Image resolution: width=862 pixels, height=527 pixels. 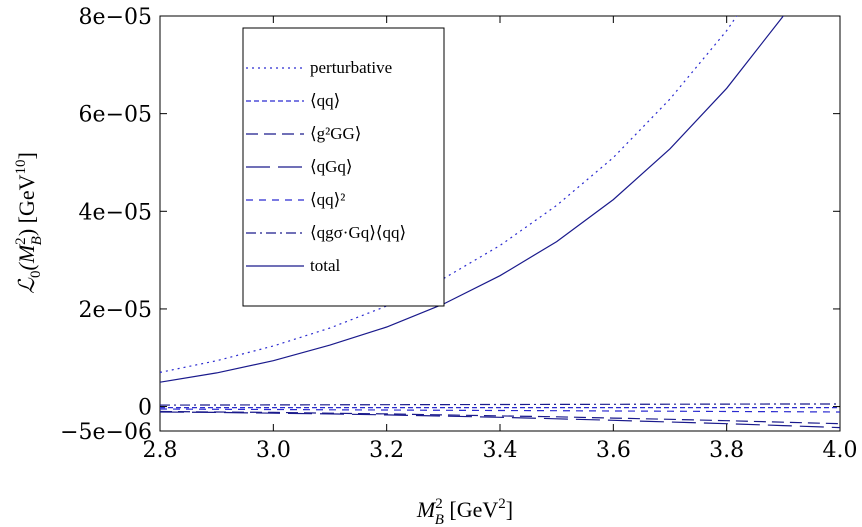 What do you see at coordinates (115, 212) in the screenshot?
I see `y-tick-label: 4e−05` at bounding box center [115, 212].